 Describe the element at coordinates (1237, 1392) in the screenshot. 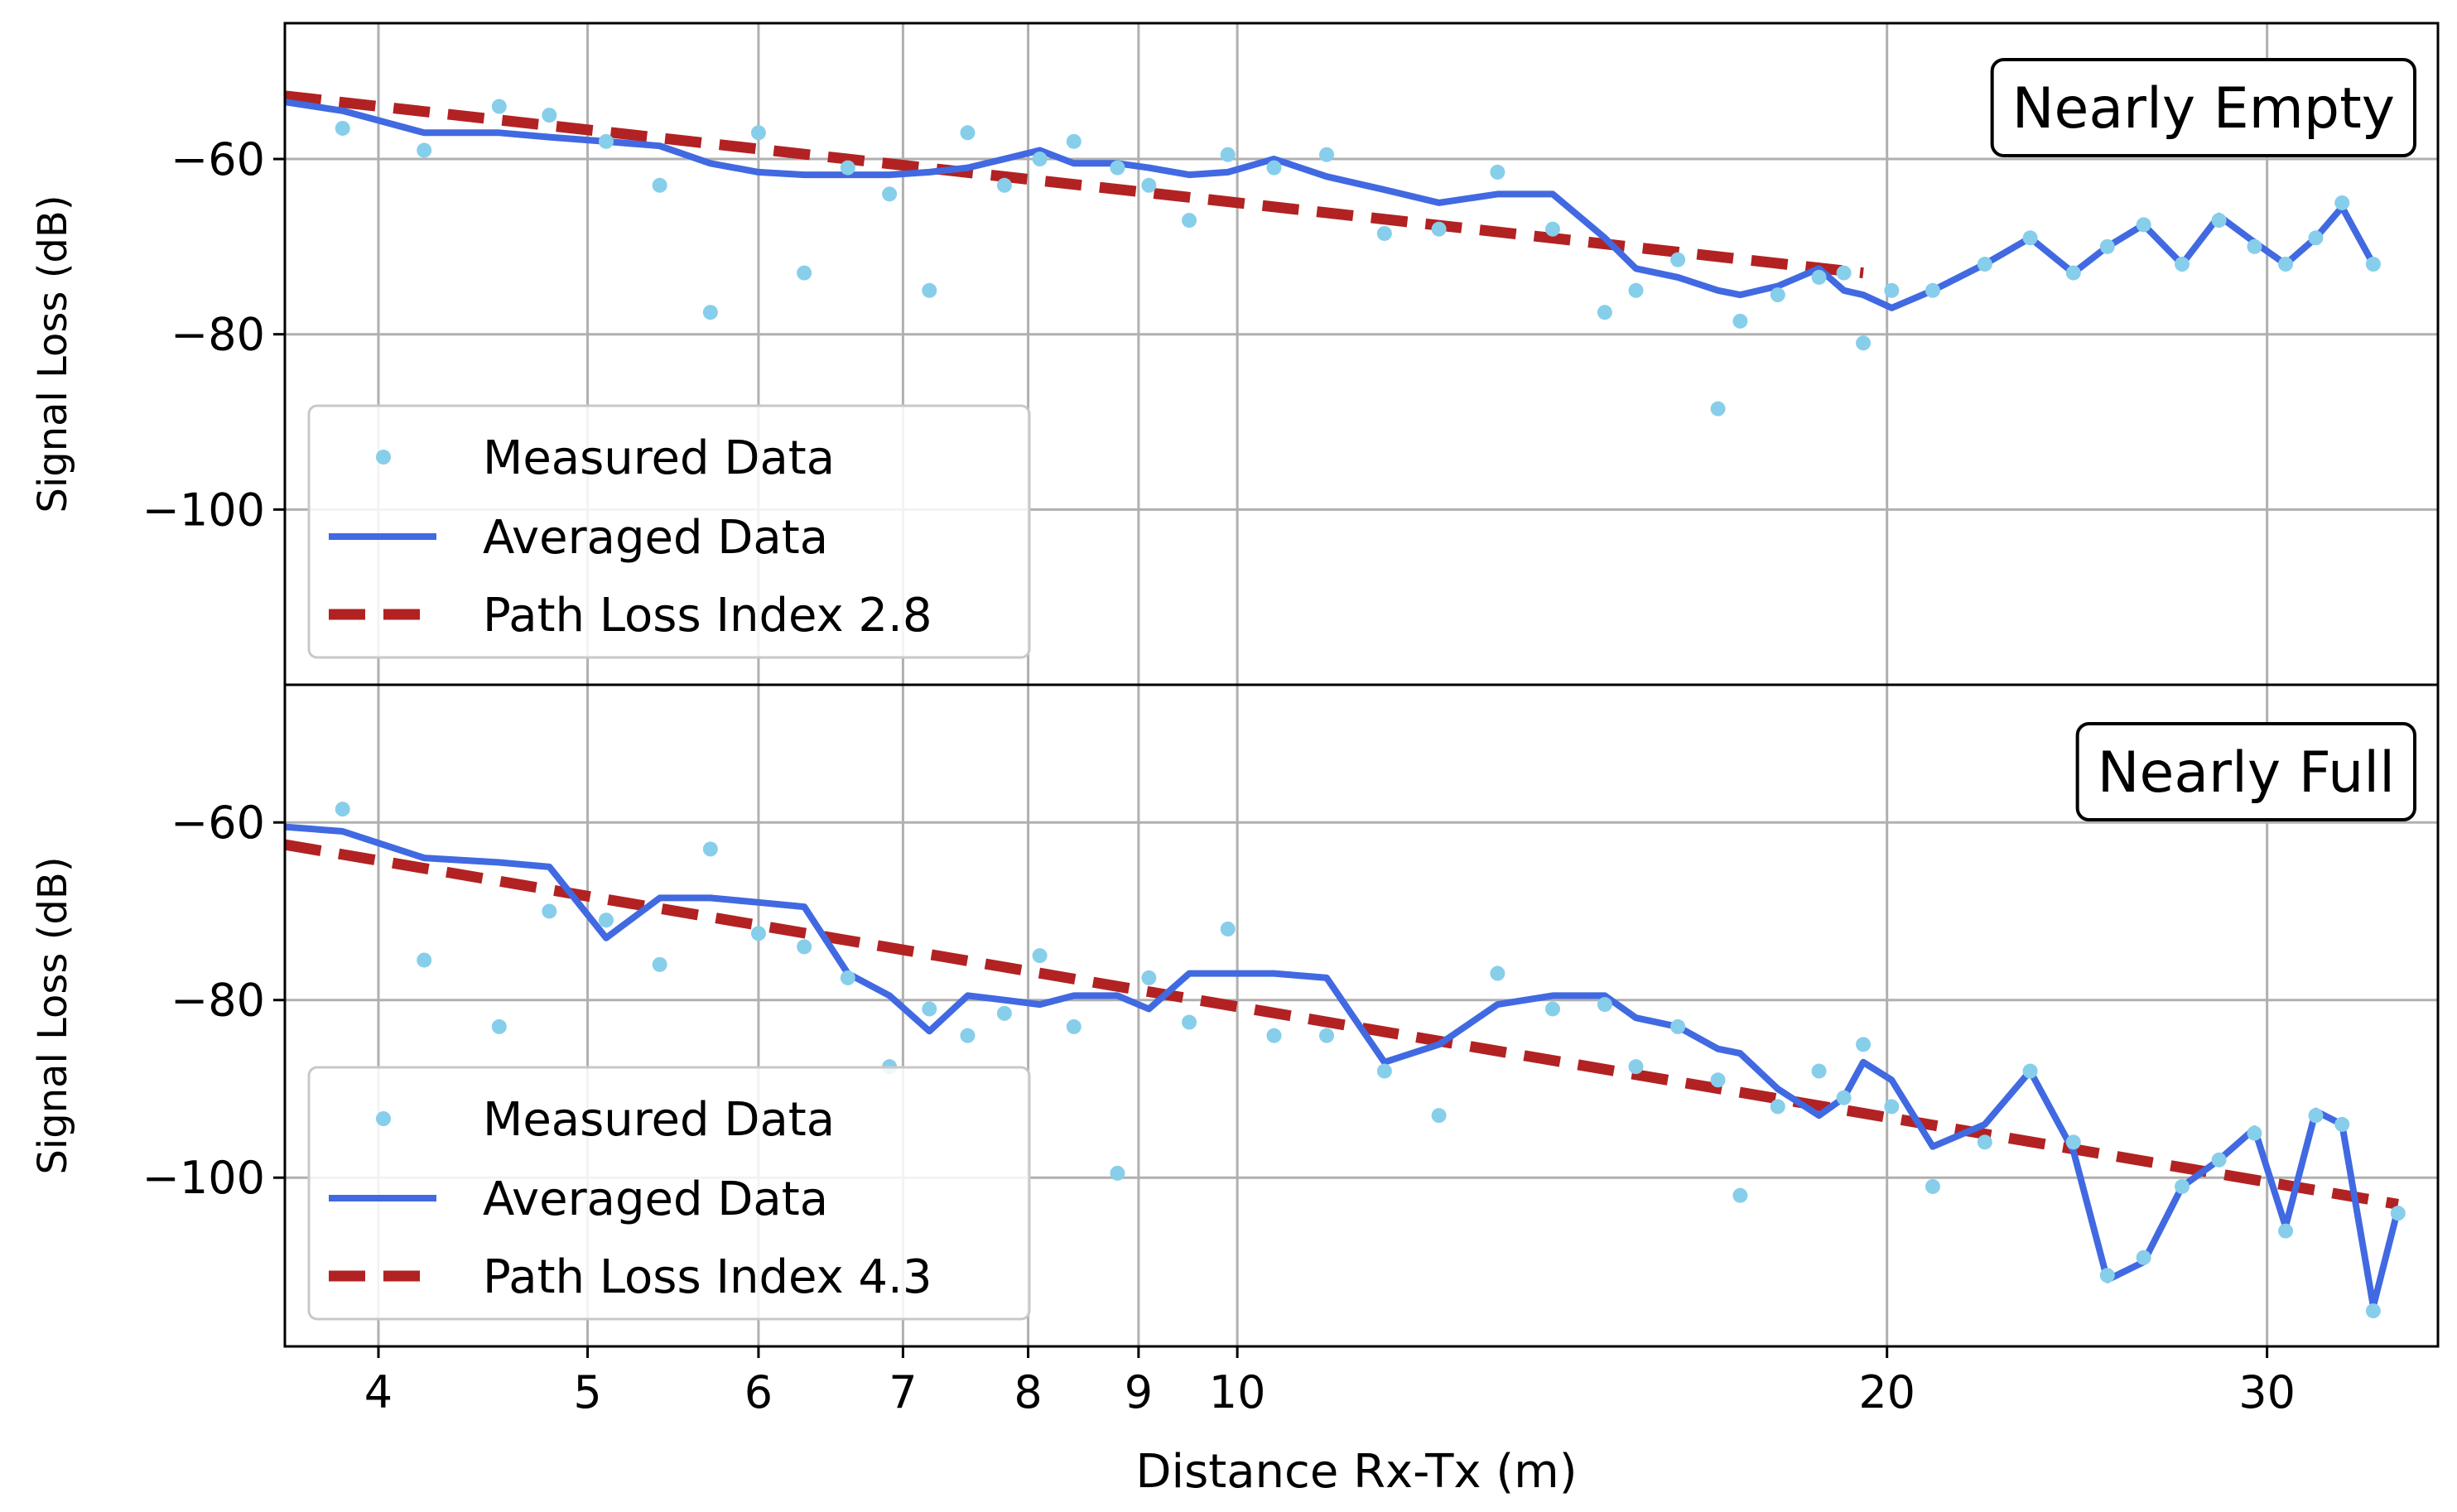

I see `x-tick-label: 10` at that location.